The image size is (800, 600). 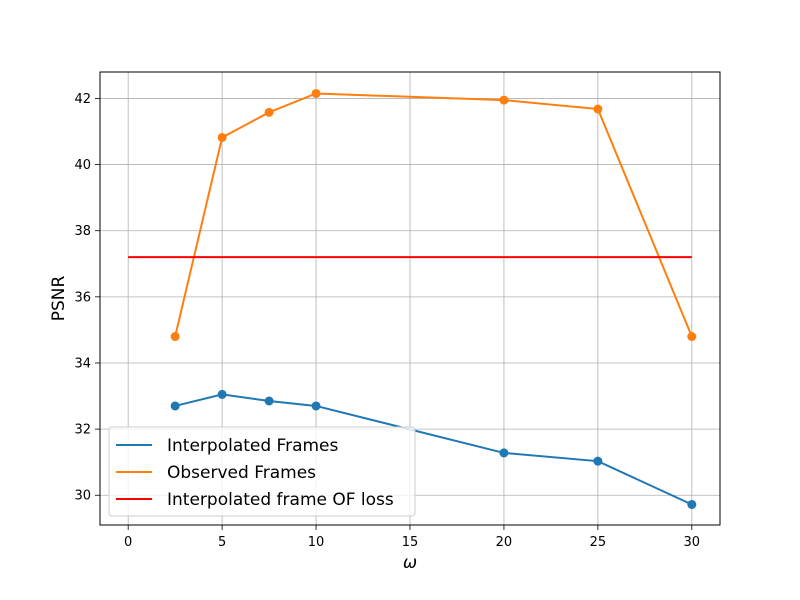 I want to click on x-tick-label: 25, so click(x=598, y=542).